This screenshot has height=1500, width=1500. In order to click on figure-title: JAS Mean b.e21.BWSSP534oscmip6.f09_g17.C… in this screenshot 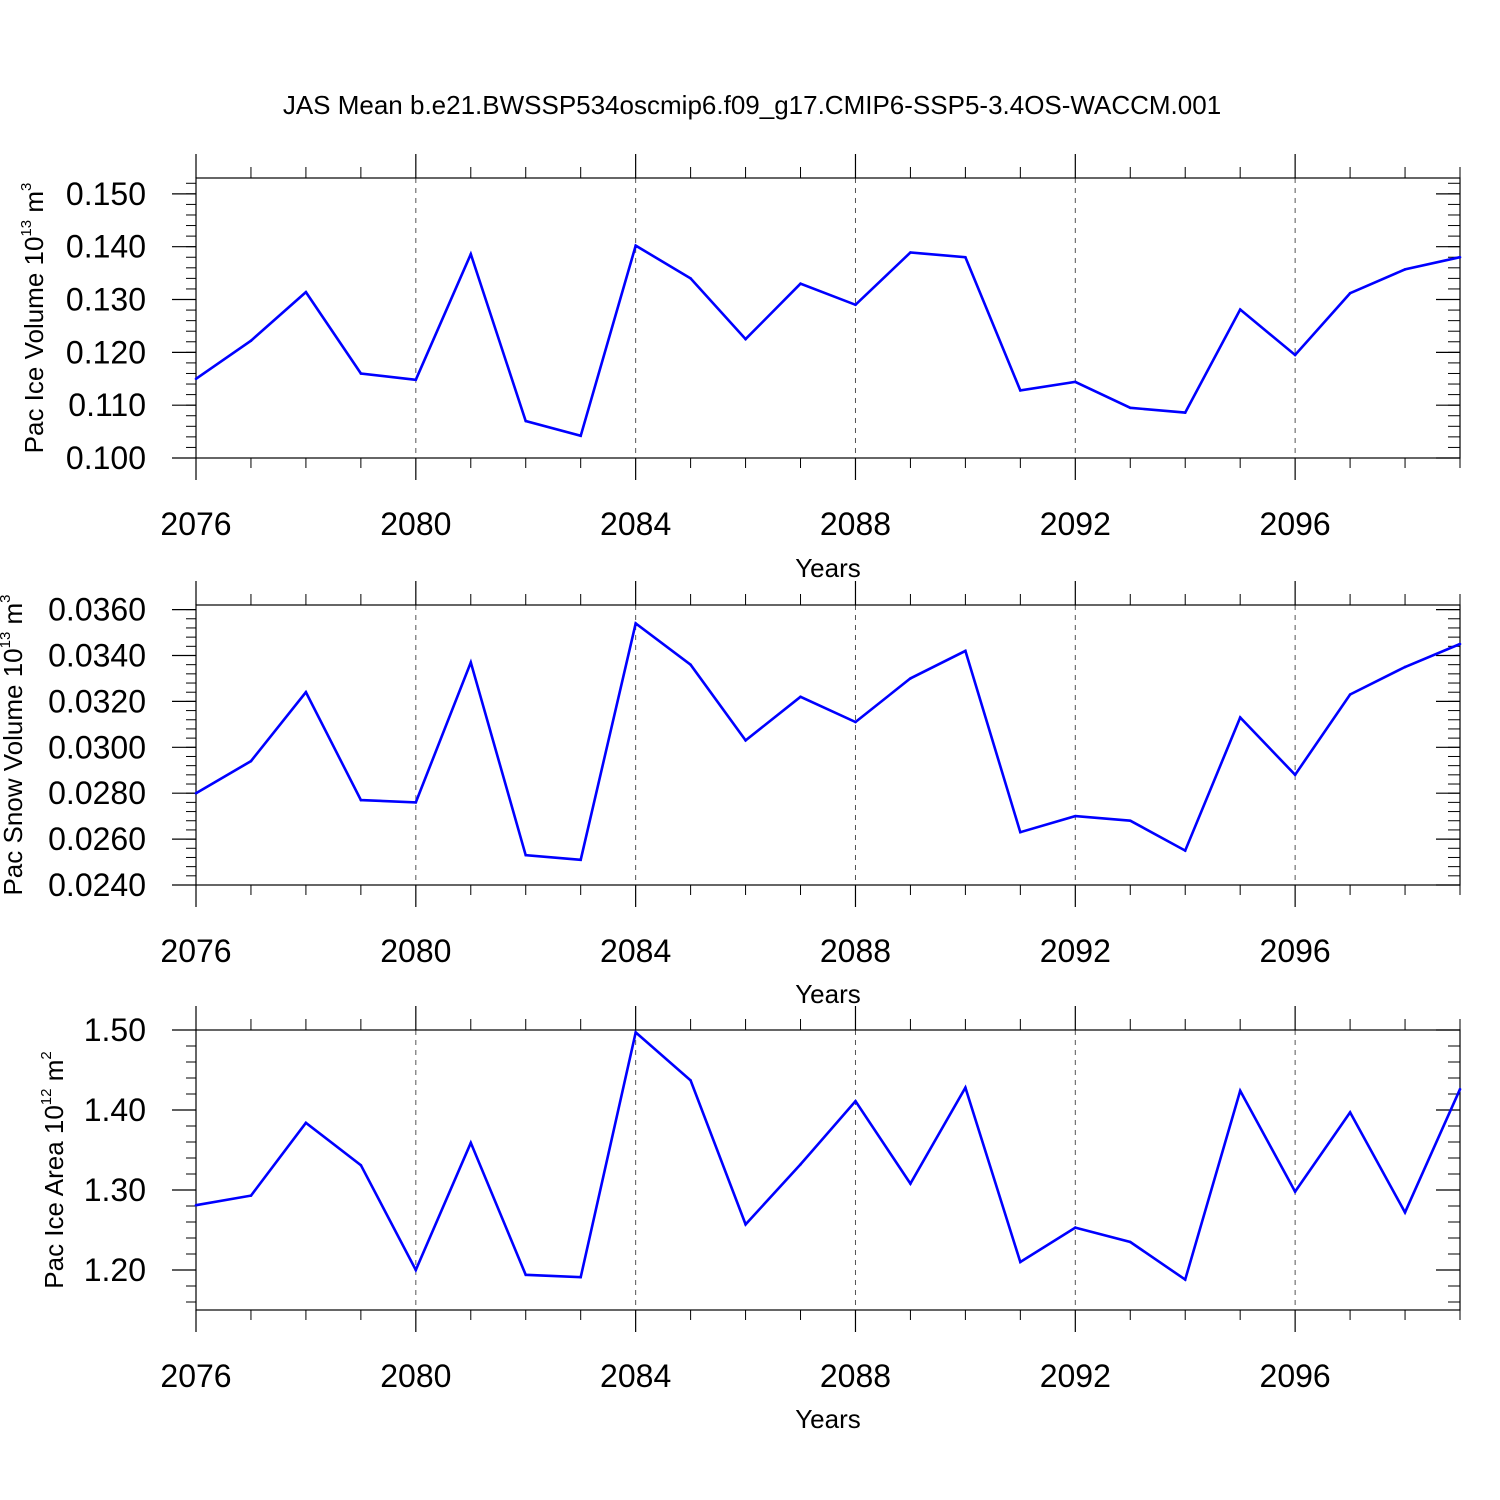, I will do `click(752, 105)`.